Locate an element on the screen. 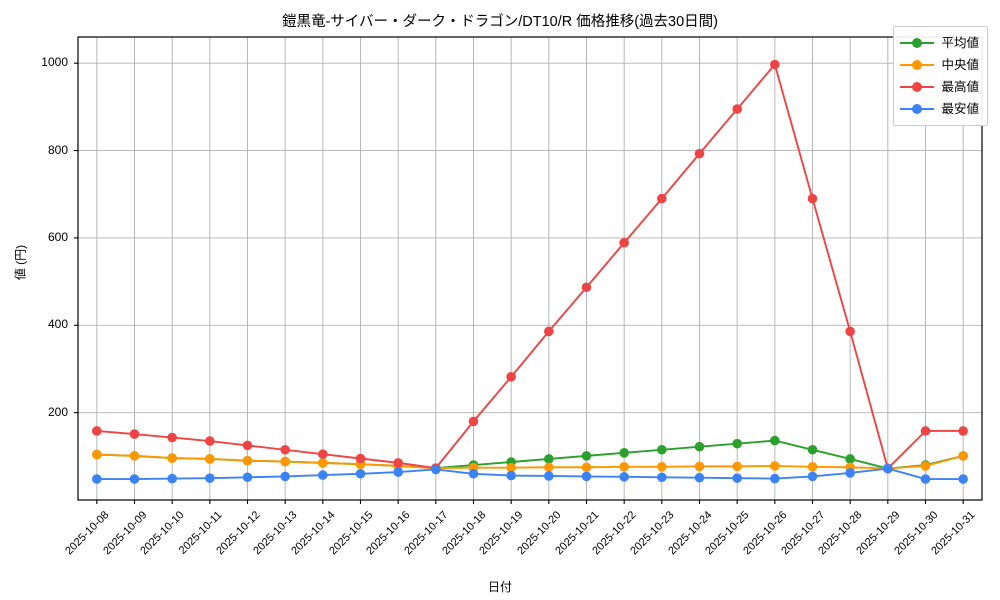 Image resolution: width=1000 pixels, height=600 pixels. y-tick-label: 200 is located at coordinates (57, 411).